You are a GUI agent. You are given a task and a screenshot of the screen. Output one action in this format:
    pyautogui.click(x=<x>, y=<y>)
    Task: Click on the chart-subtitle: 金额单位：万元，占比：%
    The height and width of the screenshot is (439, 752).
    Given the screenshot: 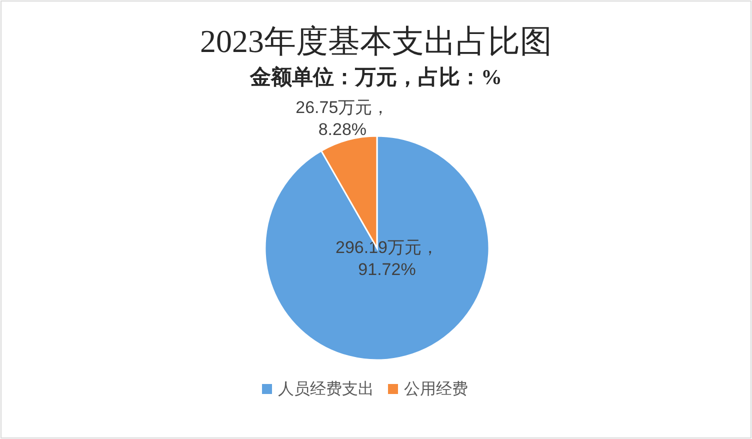 What is the action you would take?
    pyautogui.click(x=375, y=77)
    